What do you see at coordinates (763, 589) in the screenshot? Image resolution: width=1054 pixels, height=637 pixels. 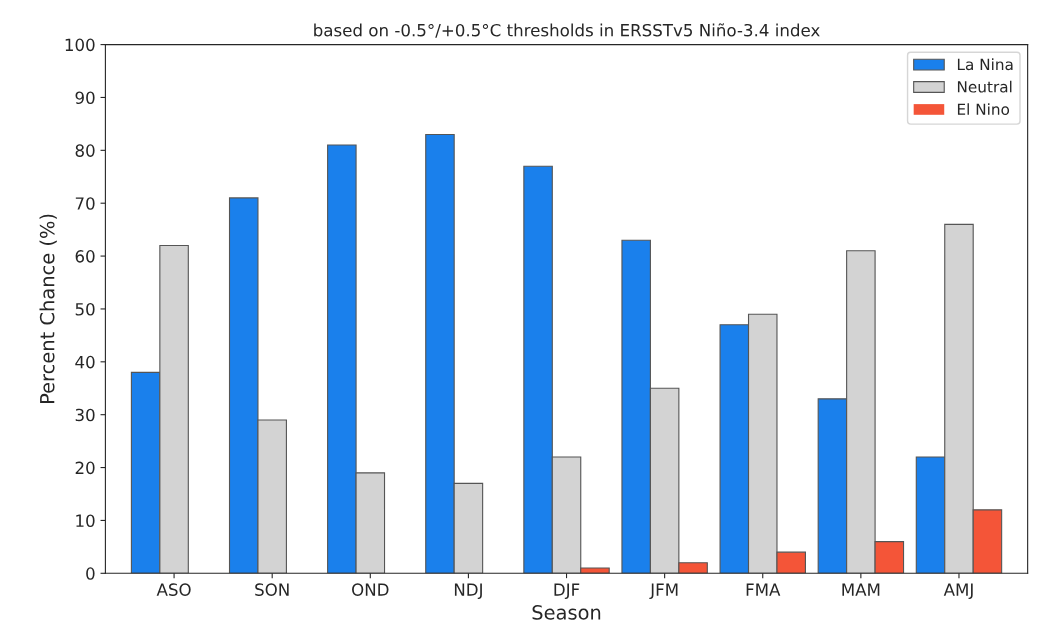 I see `x-tick-label: FMA` at bounding box center [763, 589].